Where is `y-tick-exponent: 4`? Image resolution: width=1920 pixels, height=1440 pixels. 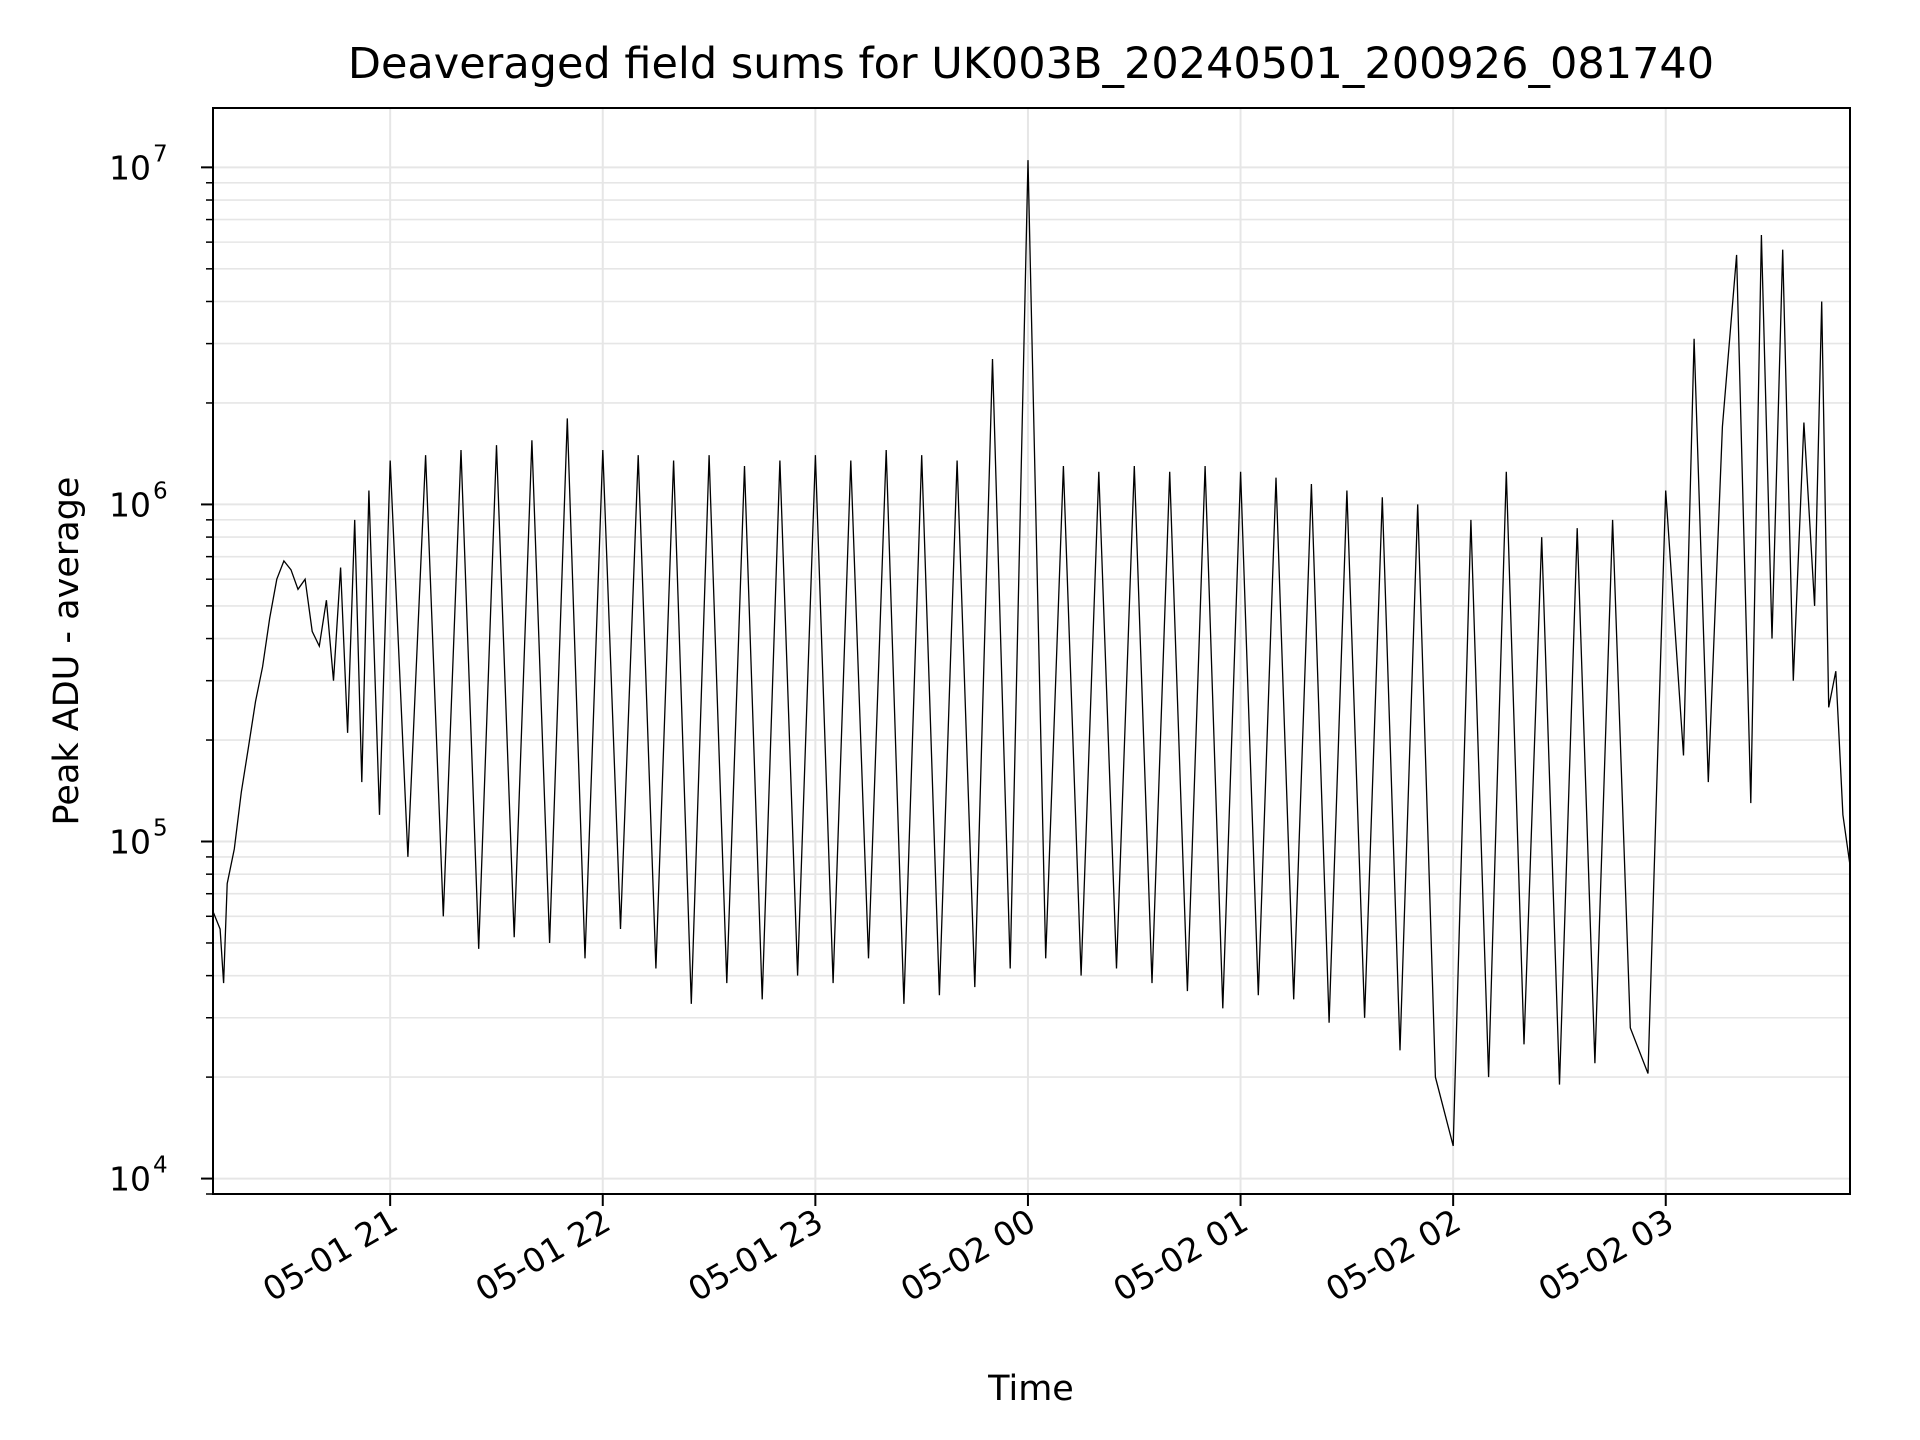 y-tick-exponent: 4 is located at coordinates (160, 1166).